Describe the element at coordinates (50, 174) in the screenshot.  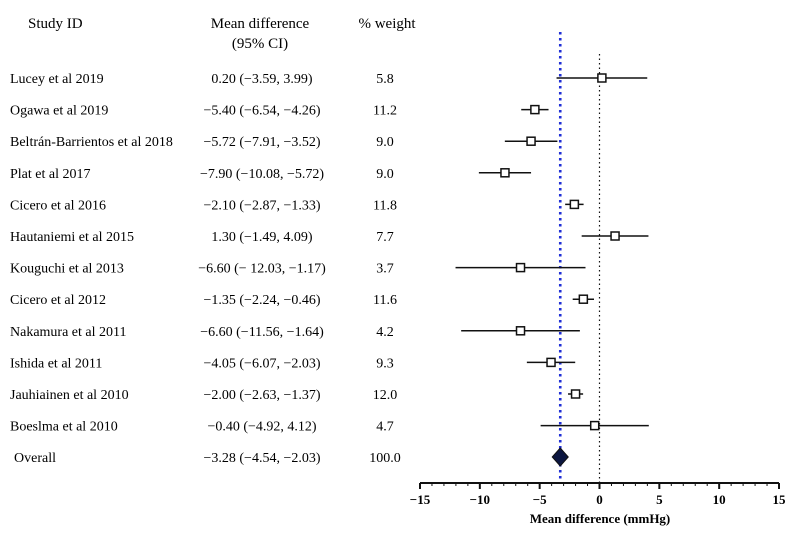
I see `study-name: Plat et al 2017` at that location.